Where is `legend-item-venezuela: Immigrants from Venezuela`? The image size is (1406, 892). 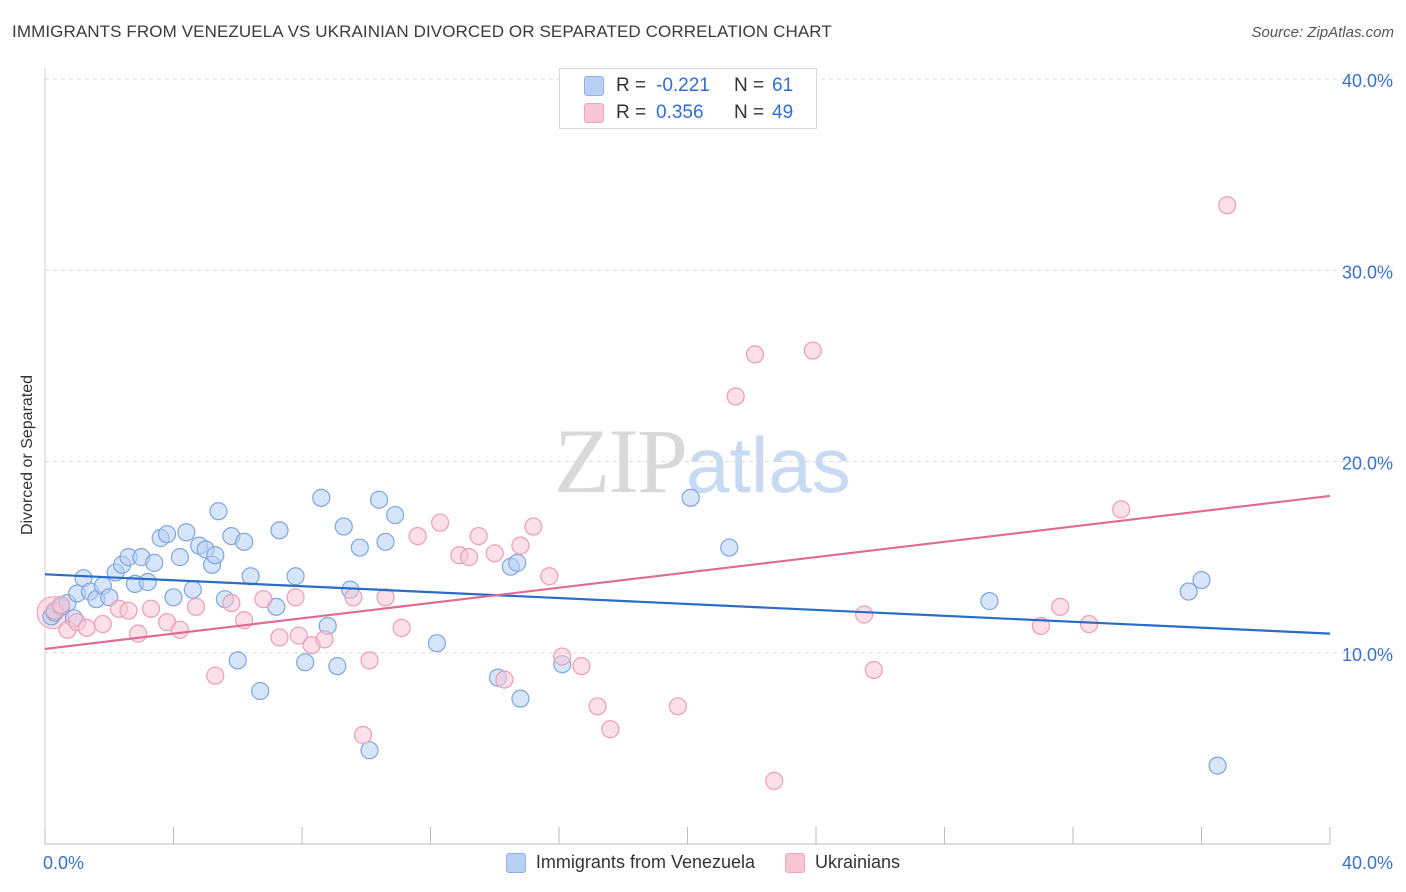 legend-item-venezuela: Immigrants from Venezuela is located at coordinates (630, 862).